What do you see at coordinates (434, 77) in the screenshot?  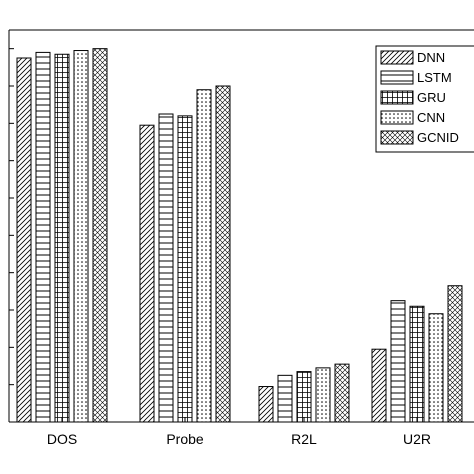 I see `legend-label-lstm: LSTM` at bounding box center [434, 77].